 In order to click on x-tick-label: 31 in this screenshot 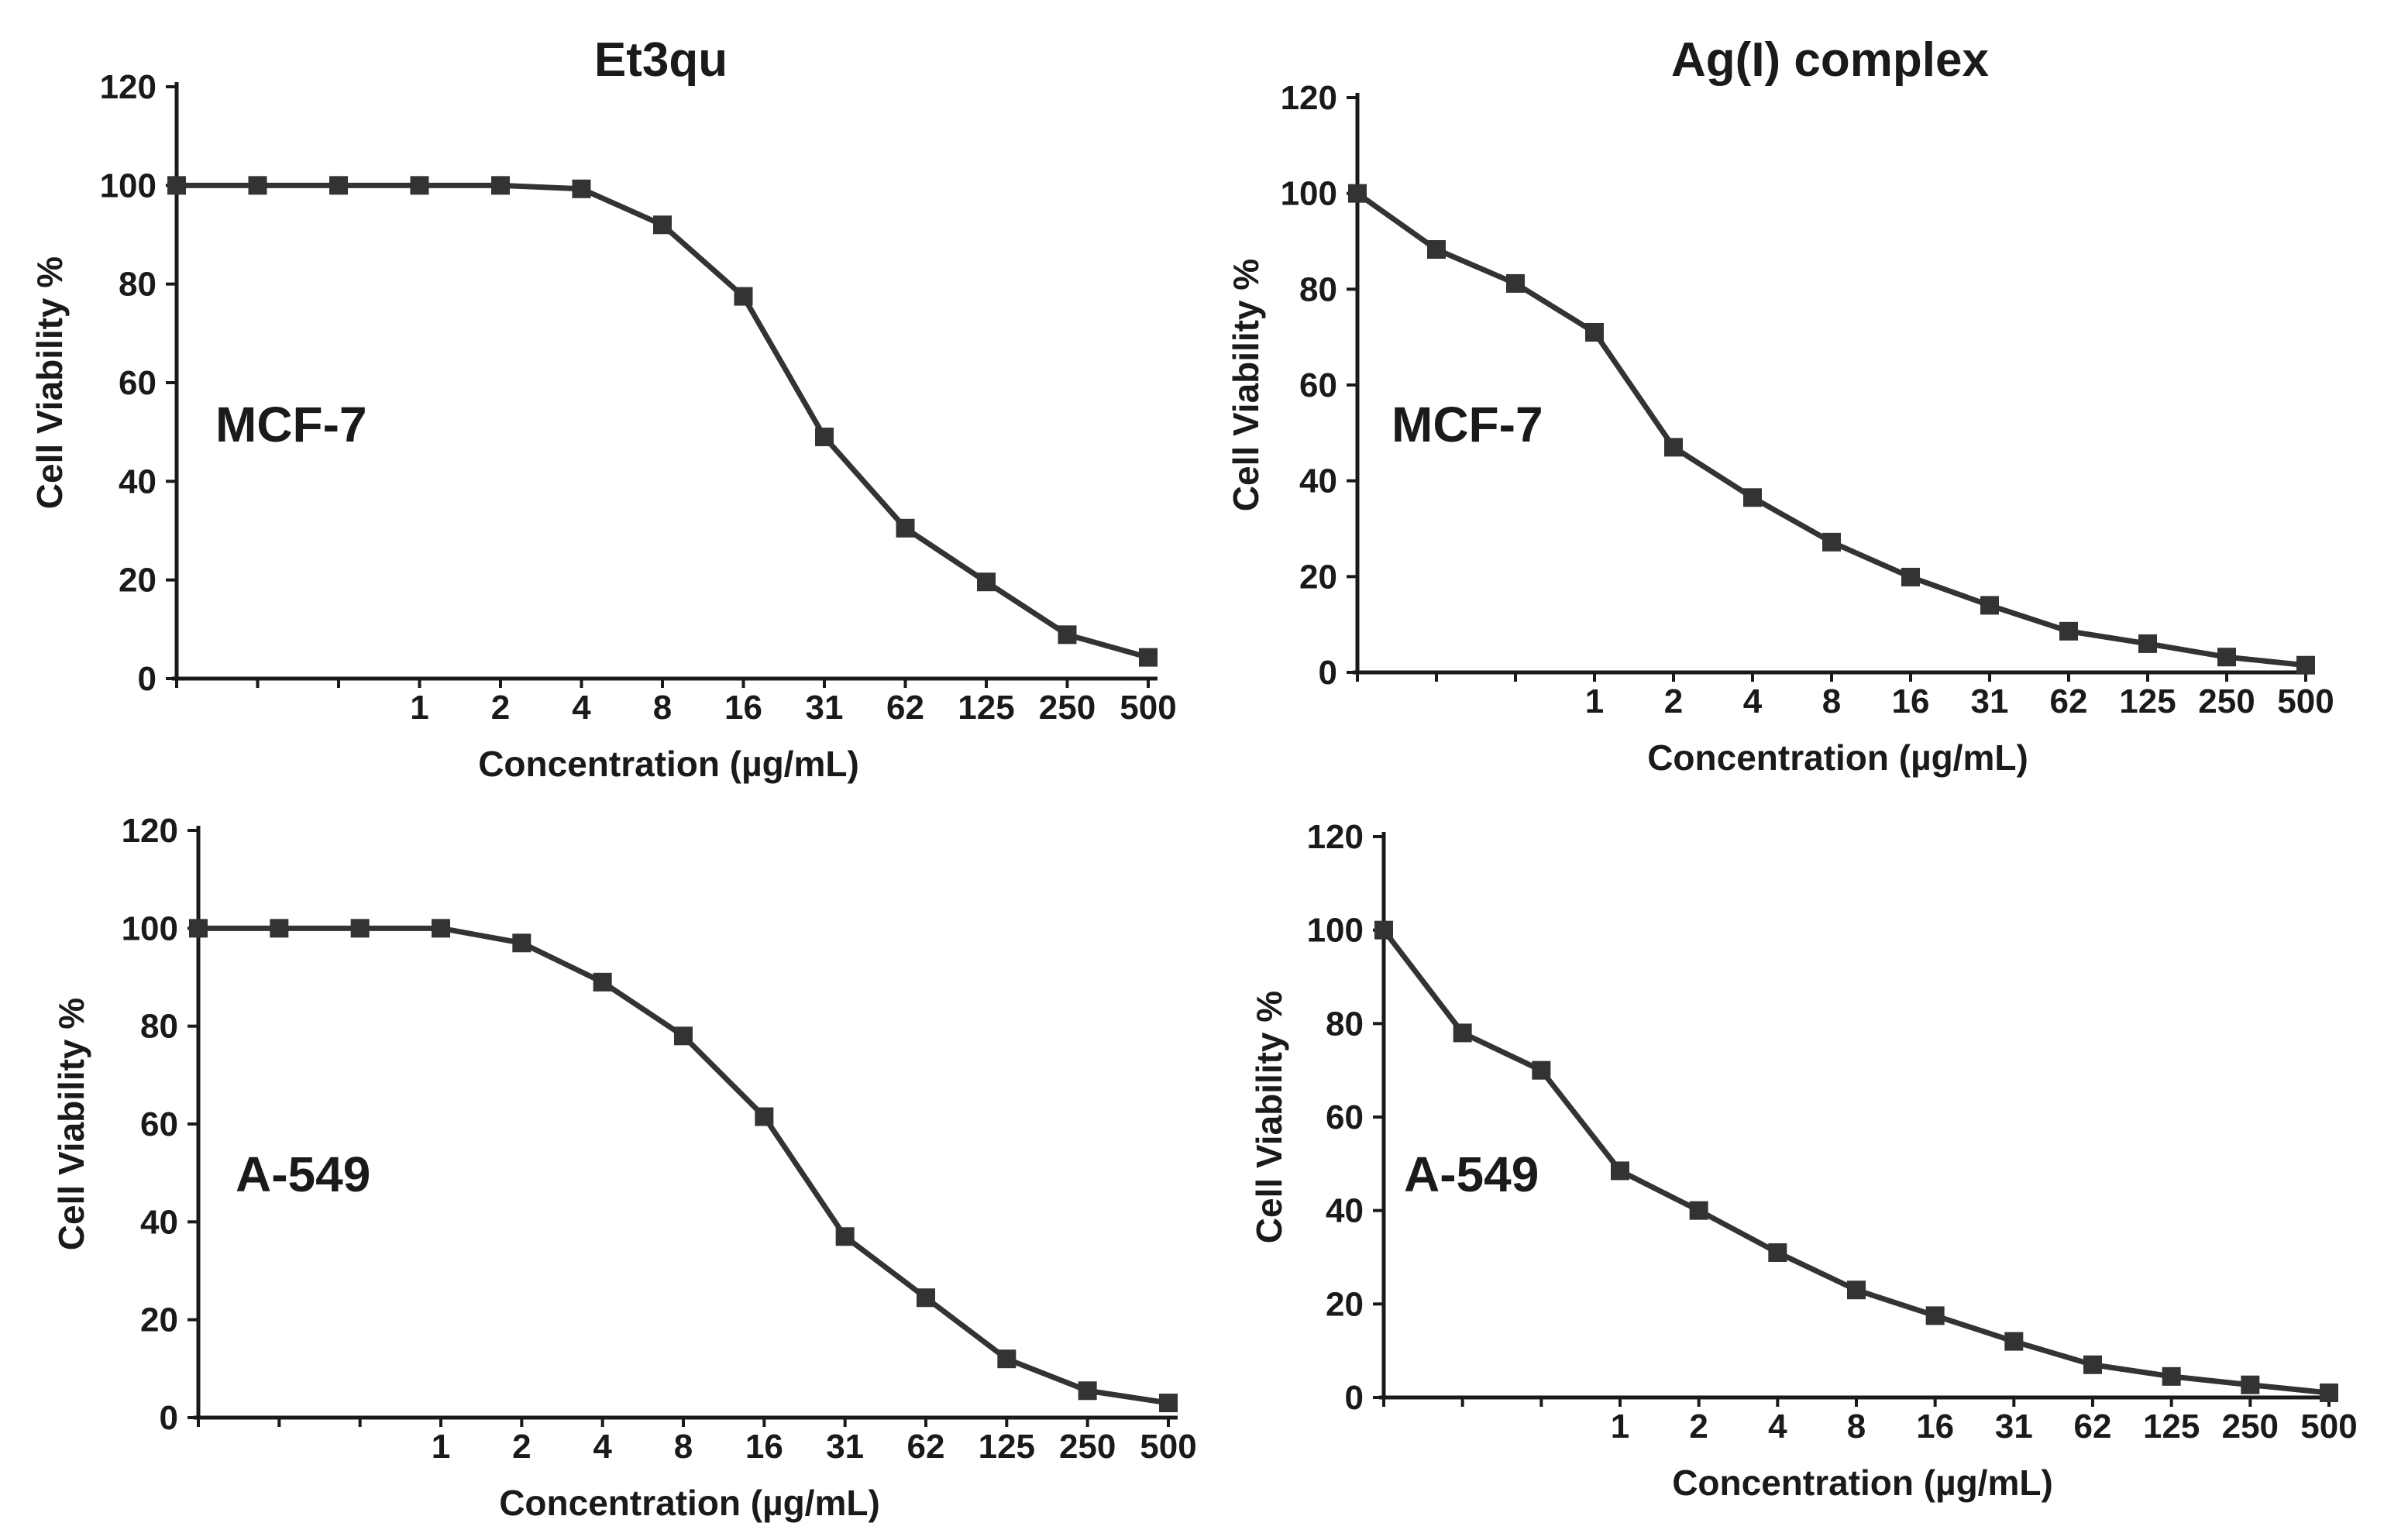, I will do `click(2014, 1427)`.